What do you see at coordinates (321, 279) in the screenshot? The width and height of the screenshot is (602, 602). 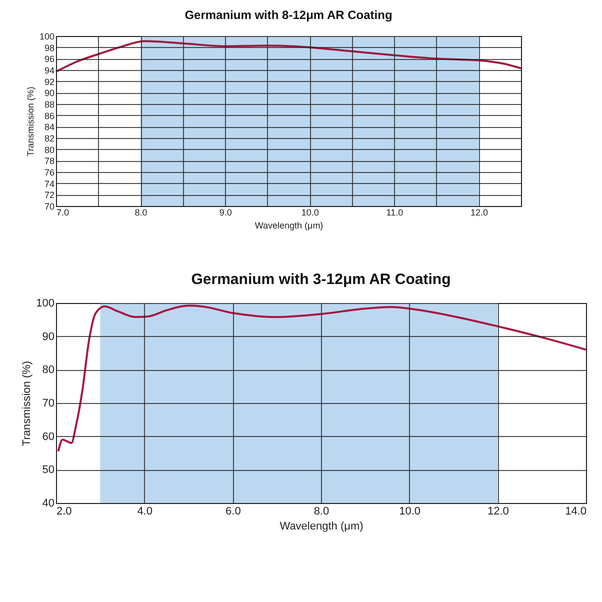 I see `chart-title: Germanium with 3-12μm AR Coating` at bounding box center [321, 279].